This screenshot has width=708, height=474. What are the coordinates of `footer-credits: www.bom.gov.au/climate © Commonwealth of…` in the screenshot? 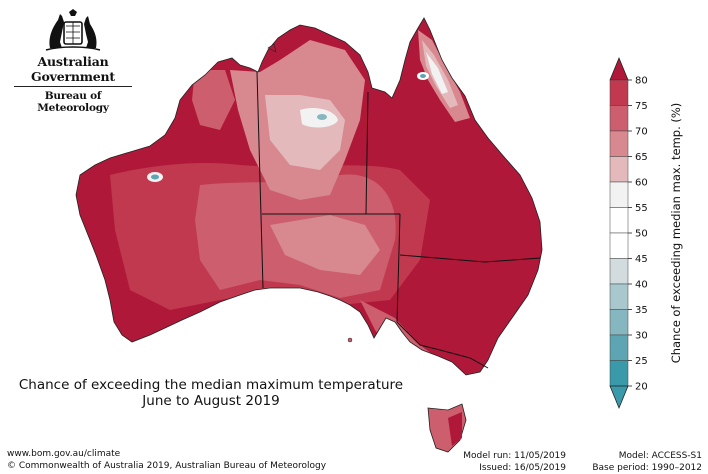 It's located at (166, 460).